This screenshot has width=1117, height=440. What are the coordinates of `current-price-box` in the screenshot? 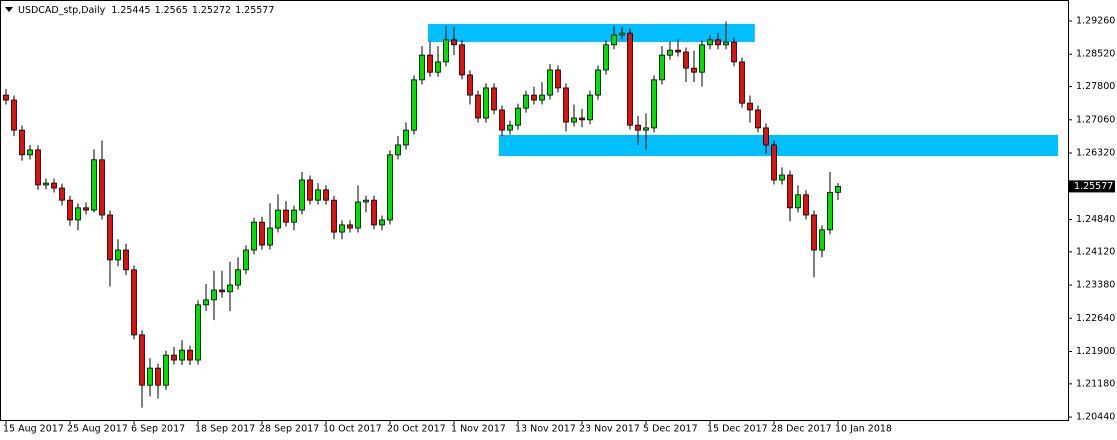 It's located at (1092, 186).